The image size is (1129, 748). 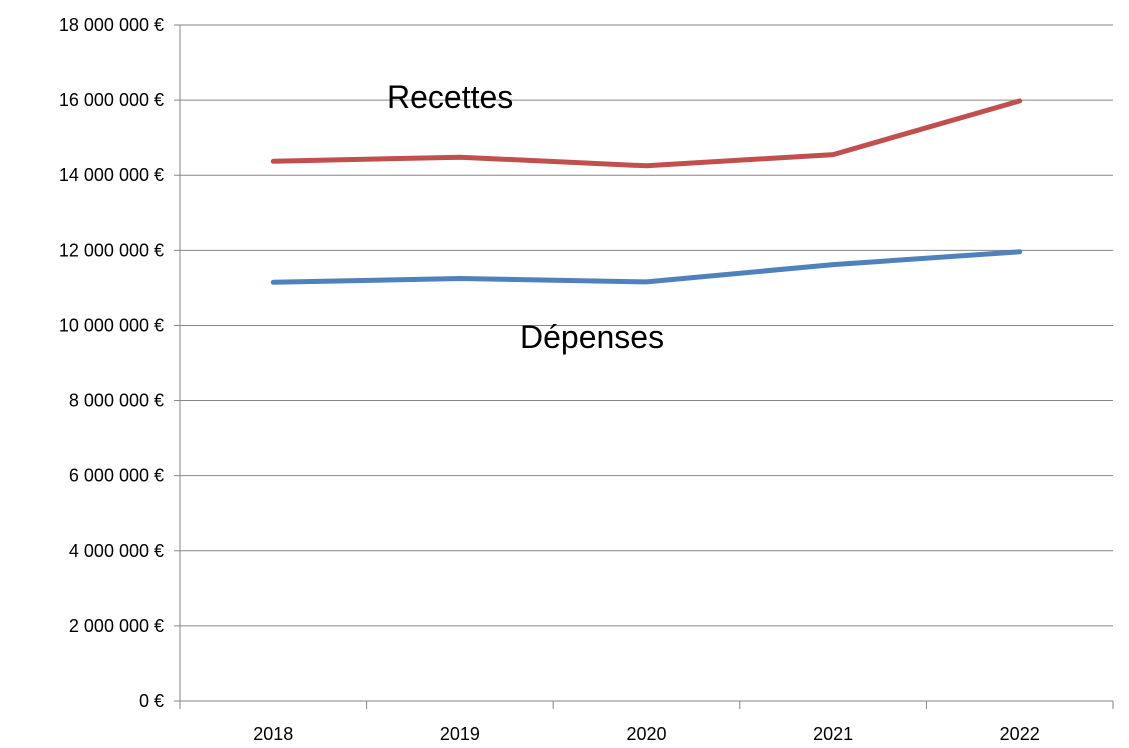 I want to click on y-tick-label: 18 000 000 €, so click(x=111, y=25).